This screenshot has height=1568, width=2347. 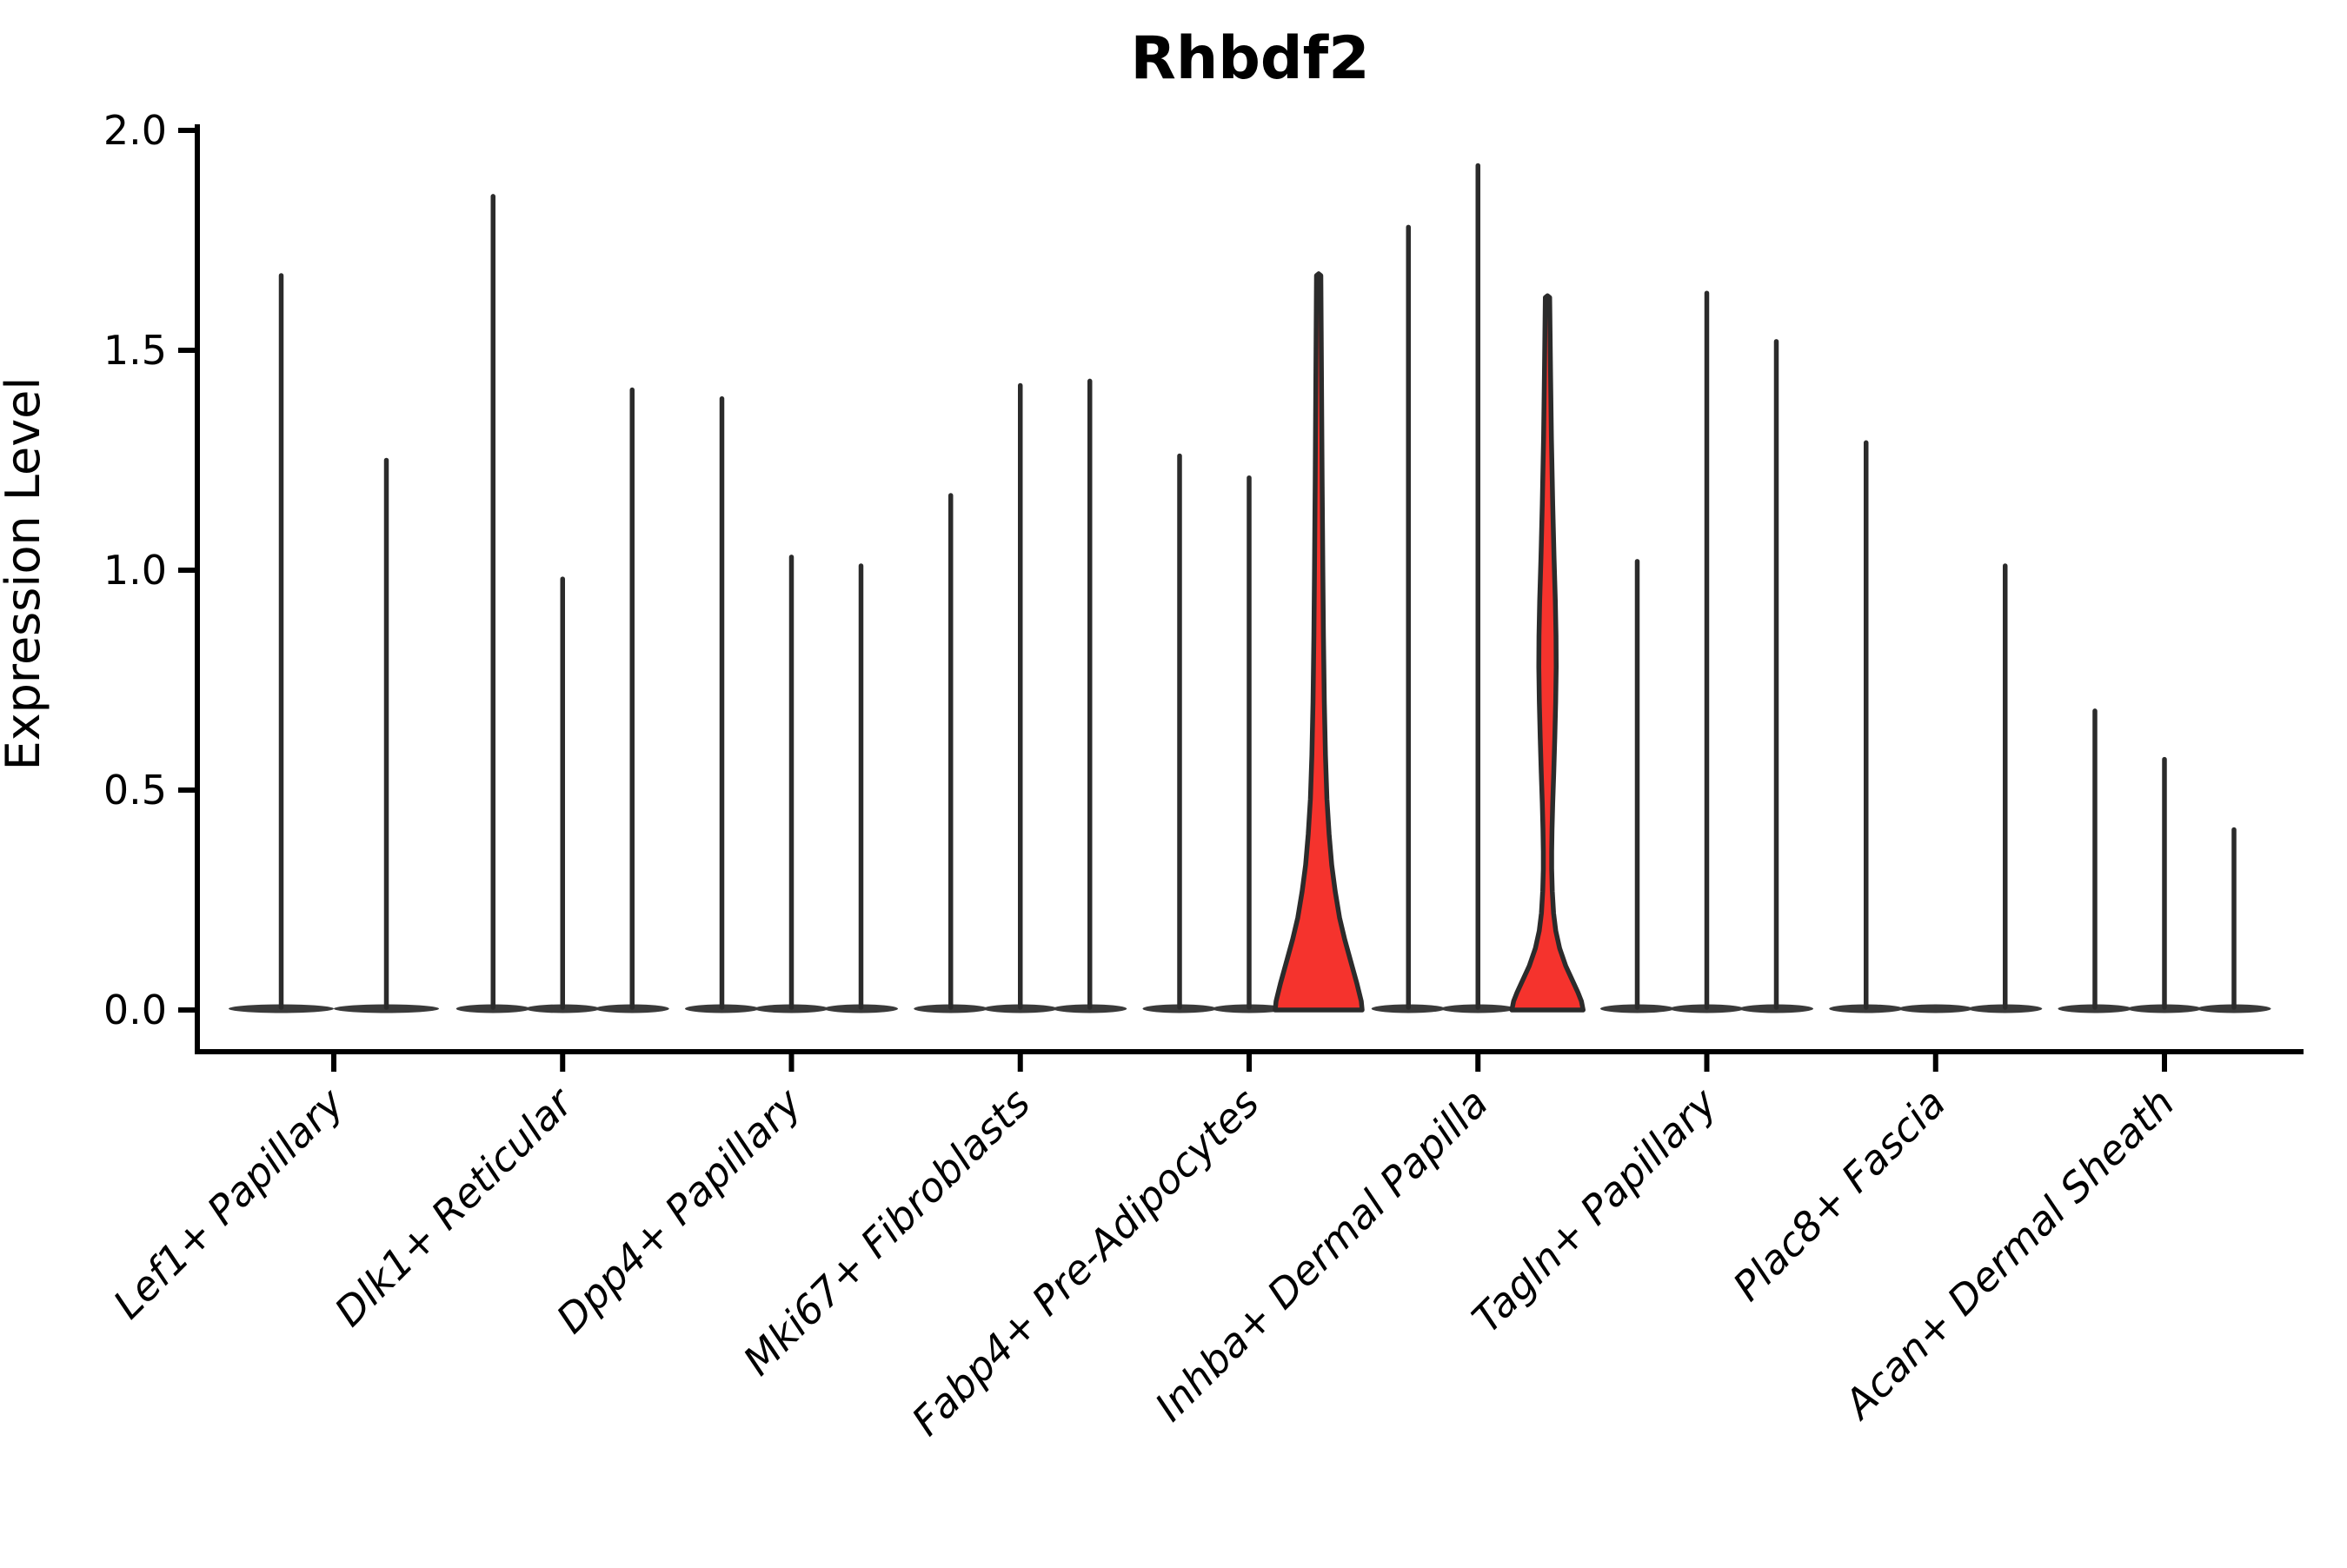 What do you see at coordinates (135, 1010) in the screenshot?
I see `y-tick-label: 0.0` at bounding box center [135, 1010].